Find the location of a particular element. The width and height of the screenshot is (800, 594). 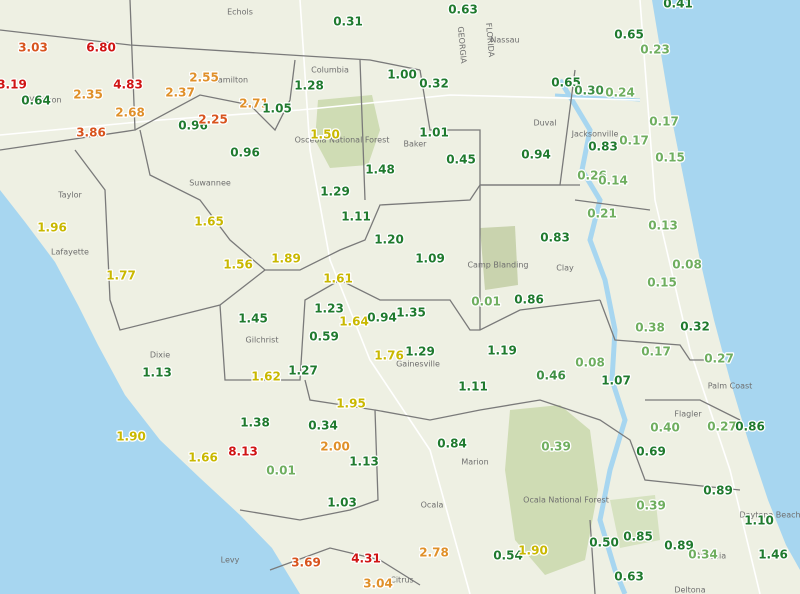

place-label: Osceola National Forest is located at coordinates (342, 140).